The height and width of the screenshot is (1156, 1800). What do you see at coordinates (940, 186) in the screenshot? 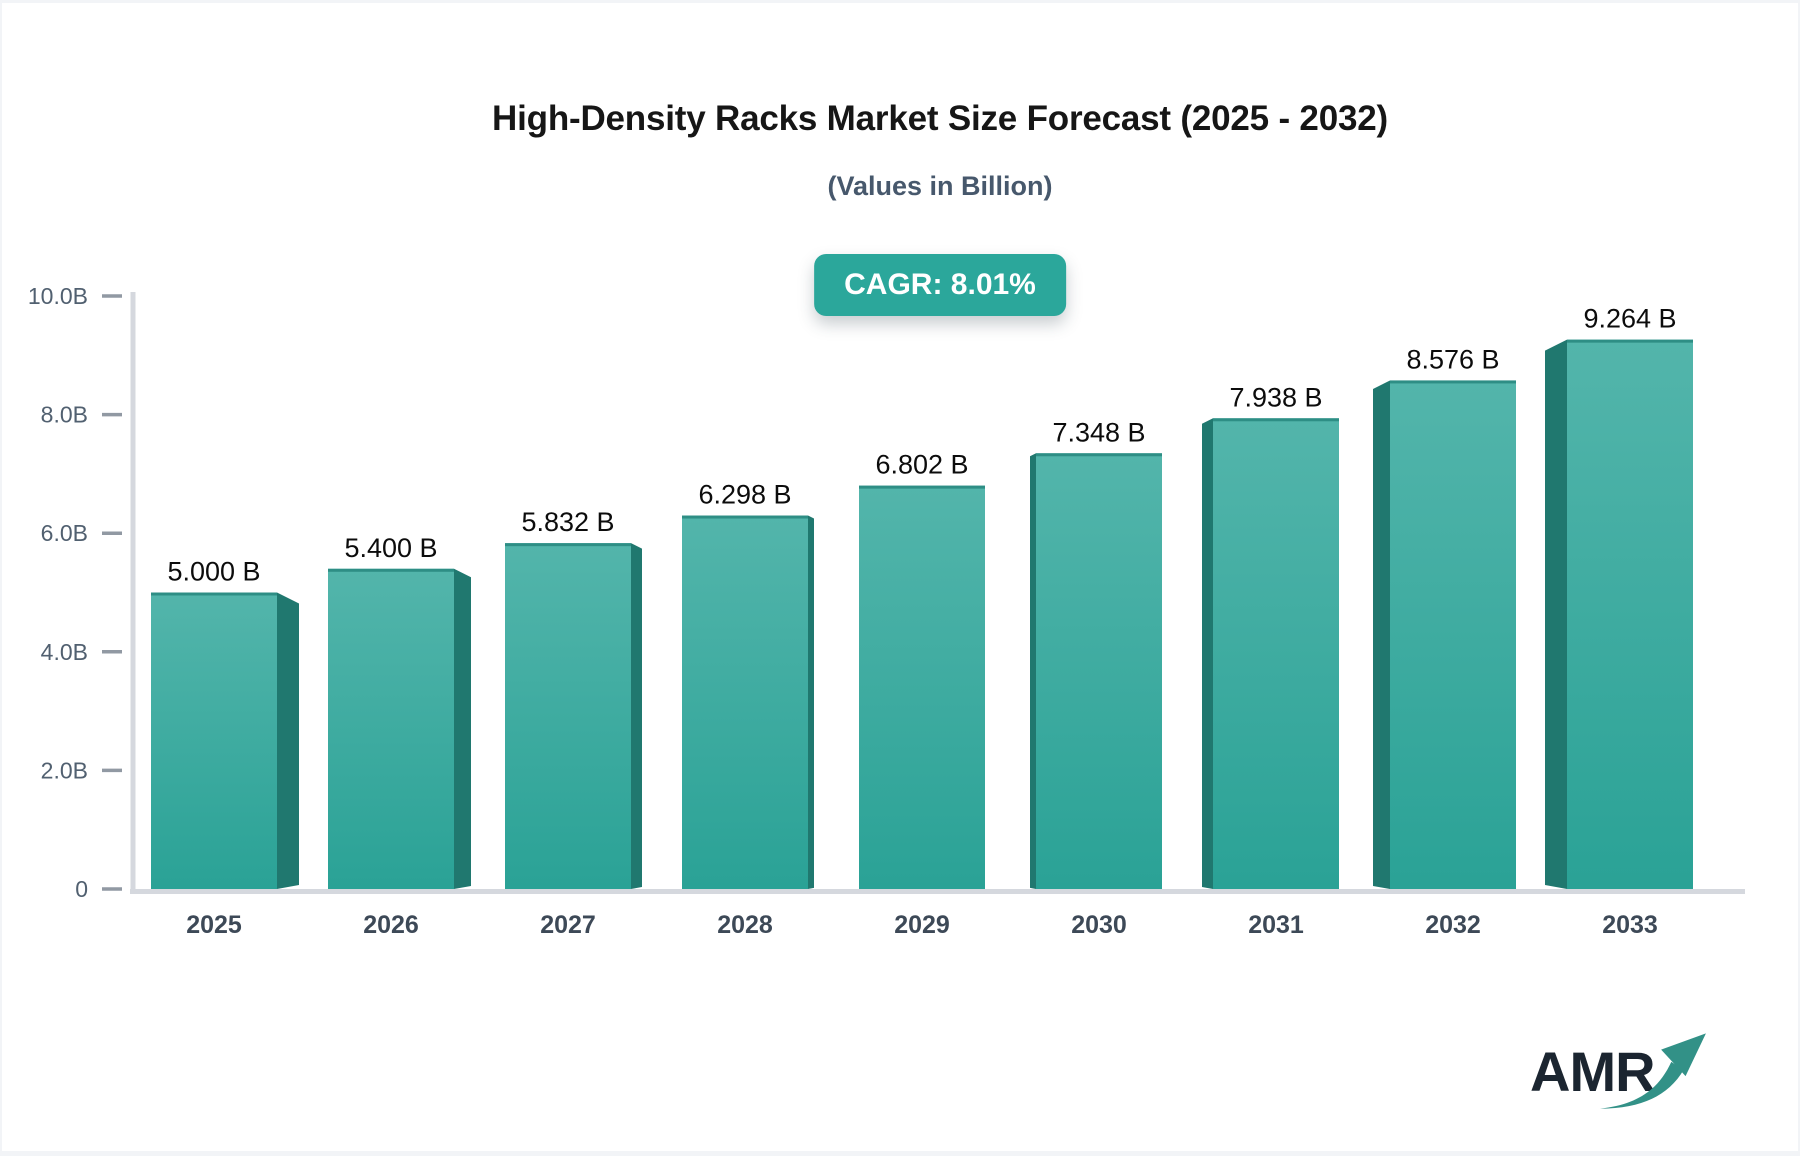
I see `chart-subtitle: (Values in Billion)` at bounding box center [940, 186].